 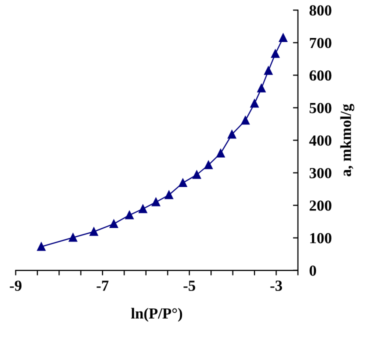 What do you see at coordinates (321, 205) in the screenshot?
I see `y-tick-label: 200` at bounding box center [321, 205].